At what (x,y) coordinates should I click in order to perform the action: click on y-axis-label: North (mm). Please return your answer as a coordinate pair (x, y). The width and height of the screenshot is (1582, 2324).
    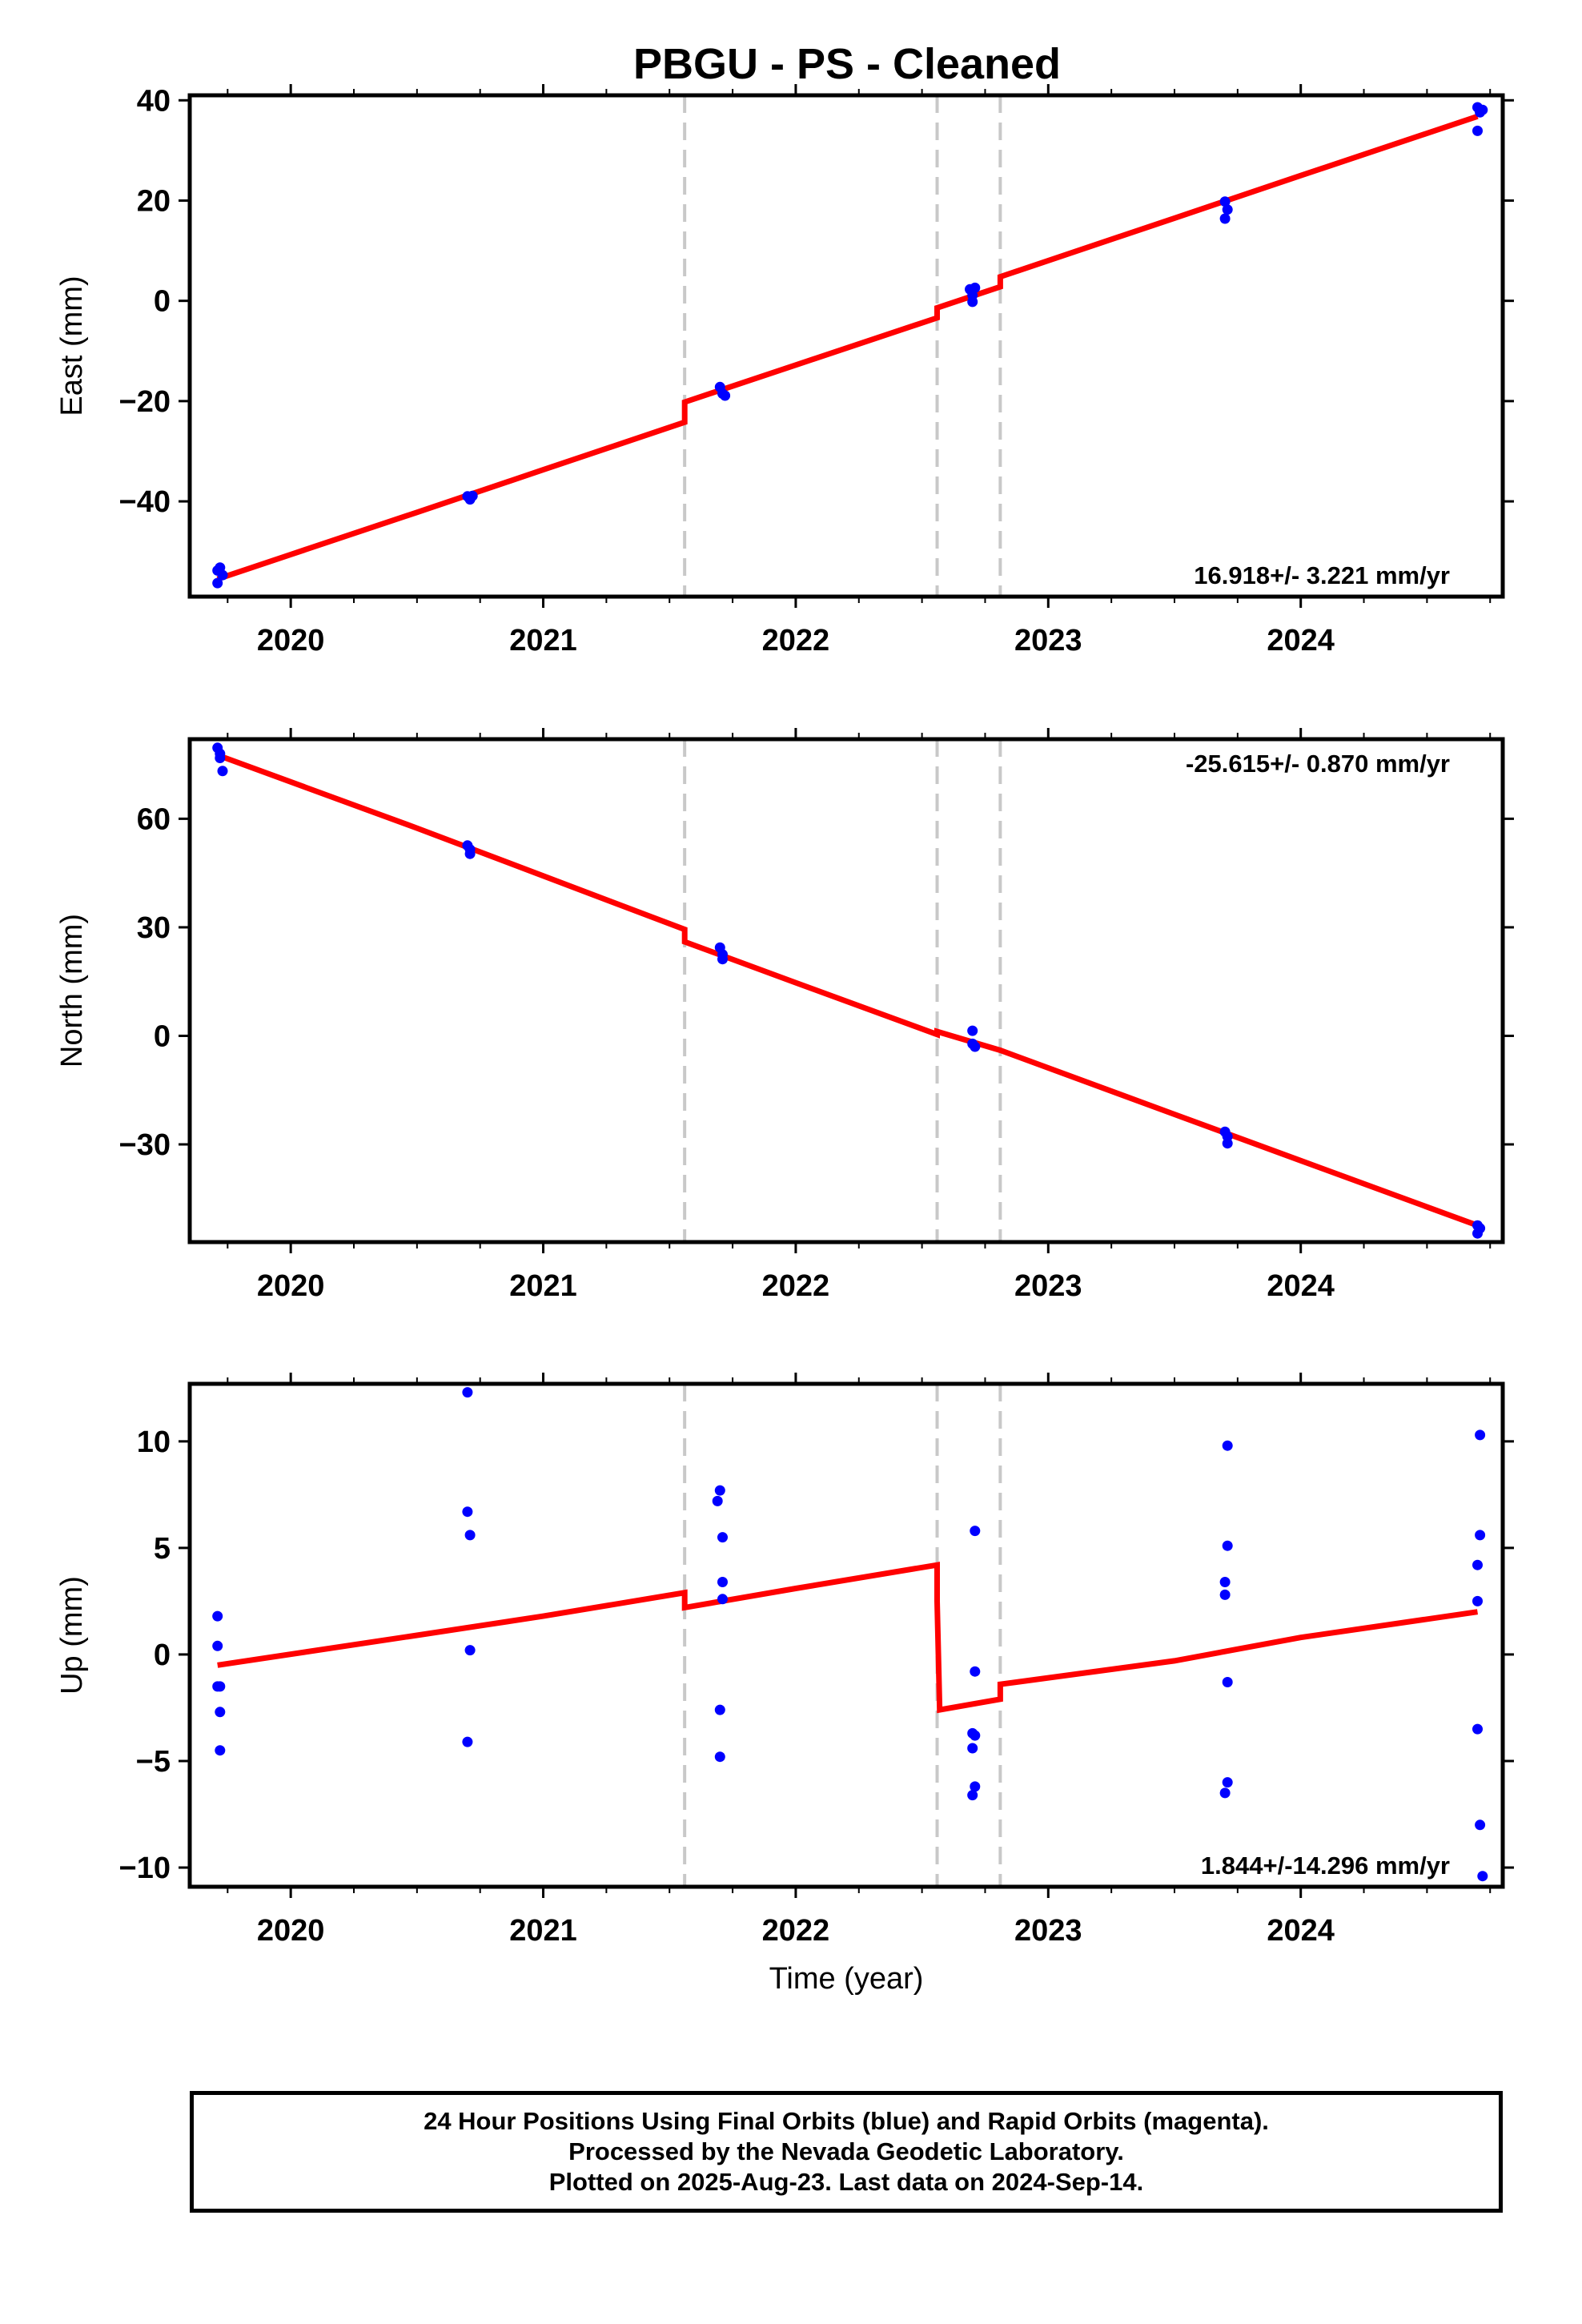
    Looking at the image, I should click on (72, 991).